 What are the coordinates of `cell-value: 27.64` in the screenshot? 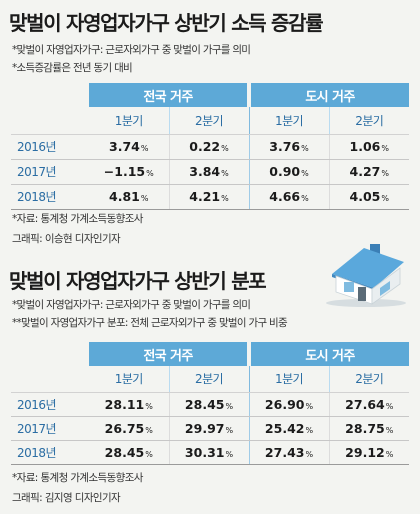 It's located at (365, 404).